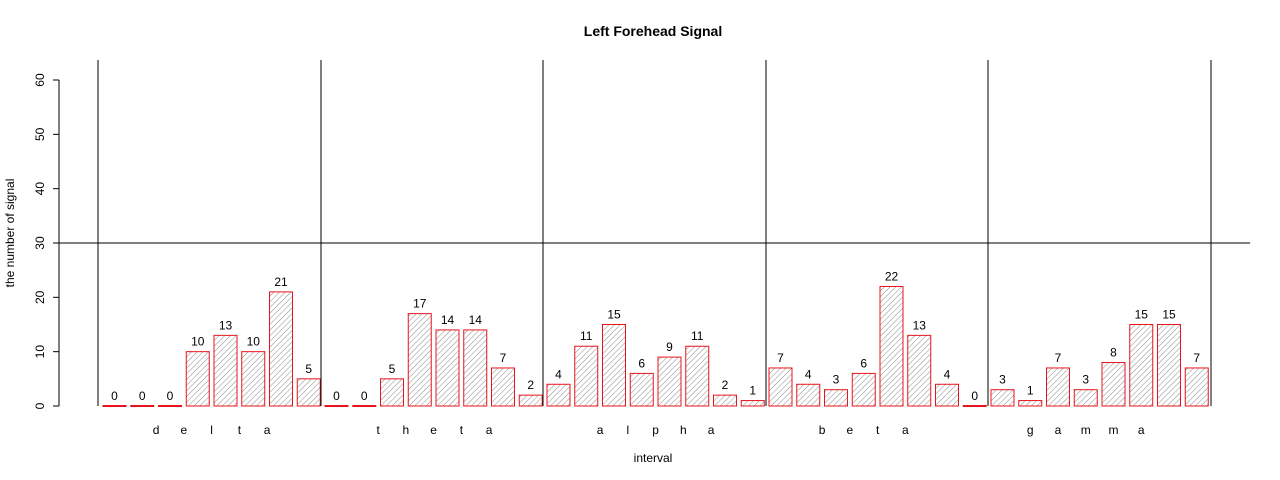 Image resolution: width=1280 pixels, height=480 pixels. I want to click on y-tick-label: 60, so click(40, 80).